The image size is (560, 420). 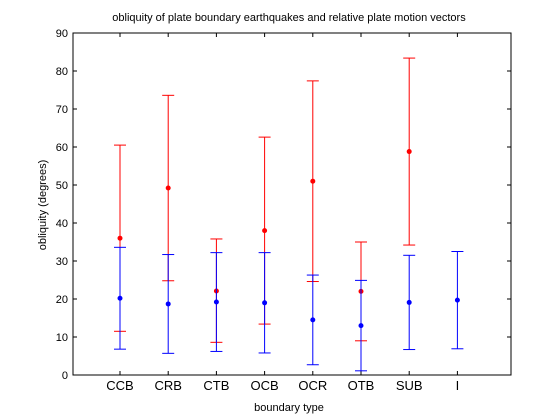 What do you see at coordinates (458, 385) in the screenshot?
I see `x-tick-label: I` at bounding box center [458, 385].